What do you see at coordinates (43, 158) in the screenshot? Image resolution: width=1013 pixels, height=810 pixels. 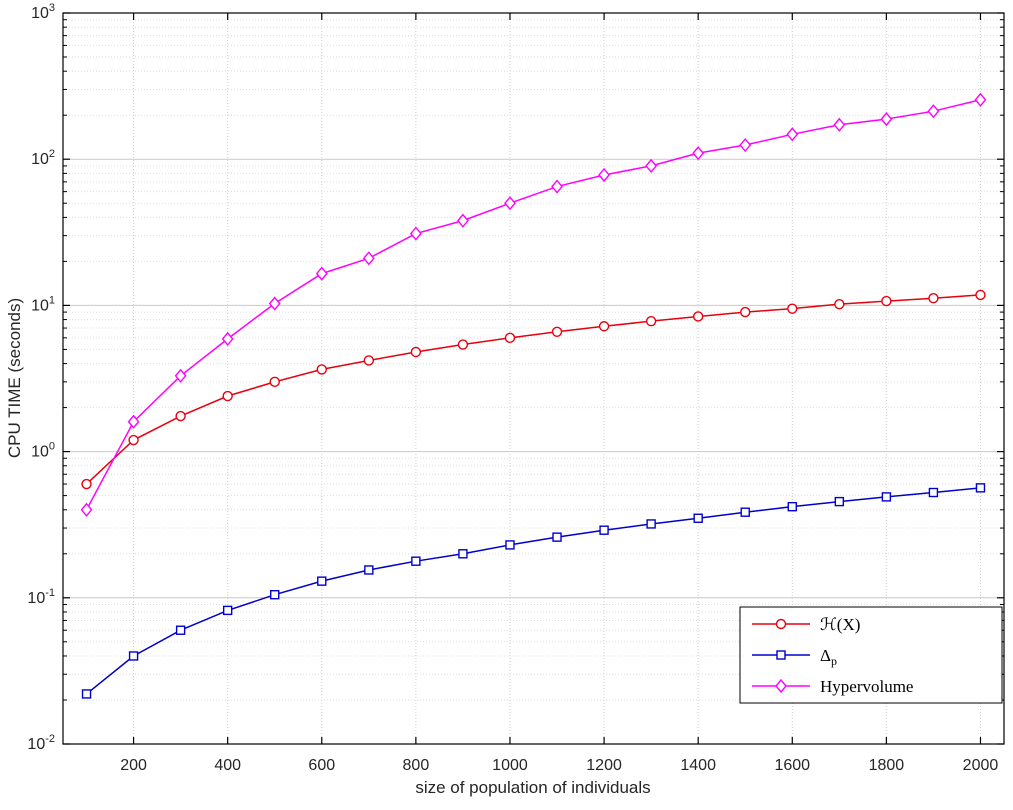 I see `y-tick-label: 10²` at bounding box center [43, 158].